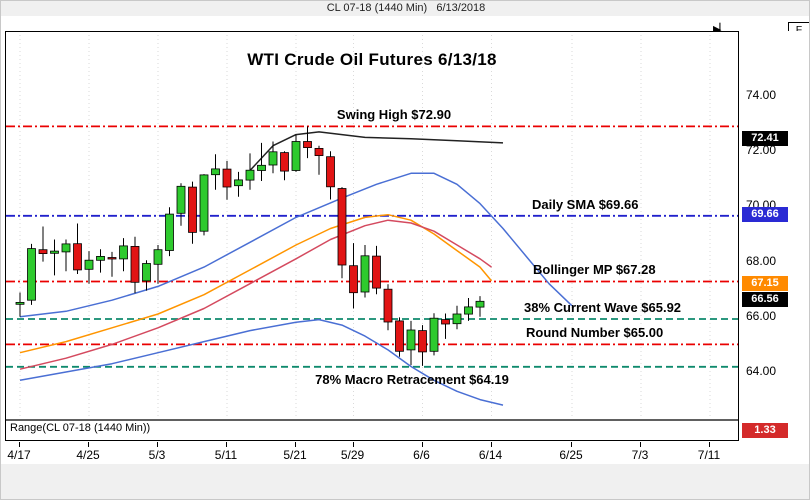  I want to click on annotation-label: 78% Macro Retracement $64.19, so click(412, 379).